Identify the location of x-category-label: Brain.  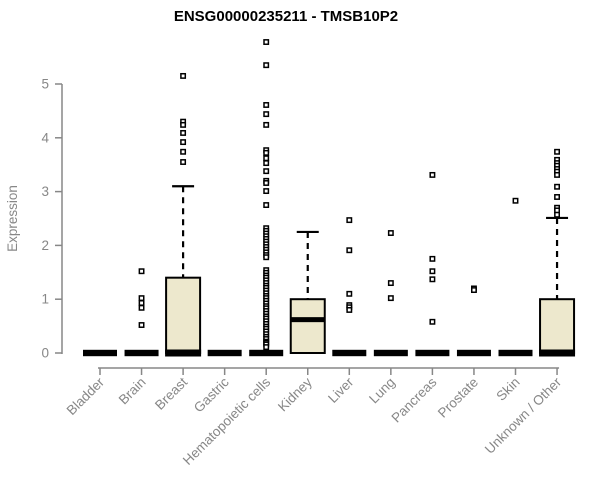
(132, 391).